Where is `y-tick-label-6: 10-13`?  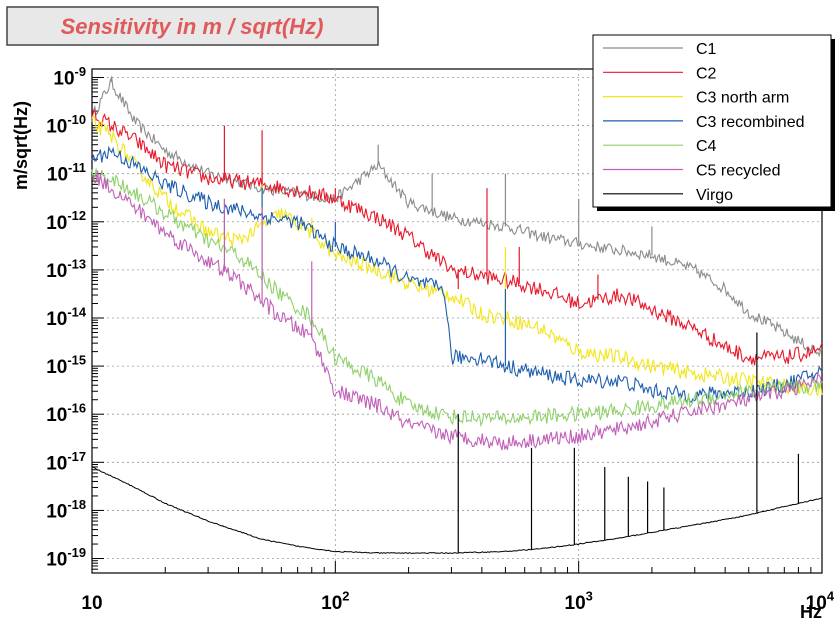 y-tick-label-6: 10-13 is located at coordinates (66, 269).